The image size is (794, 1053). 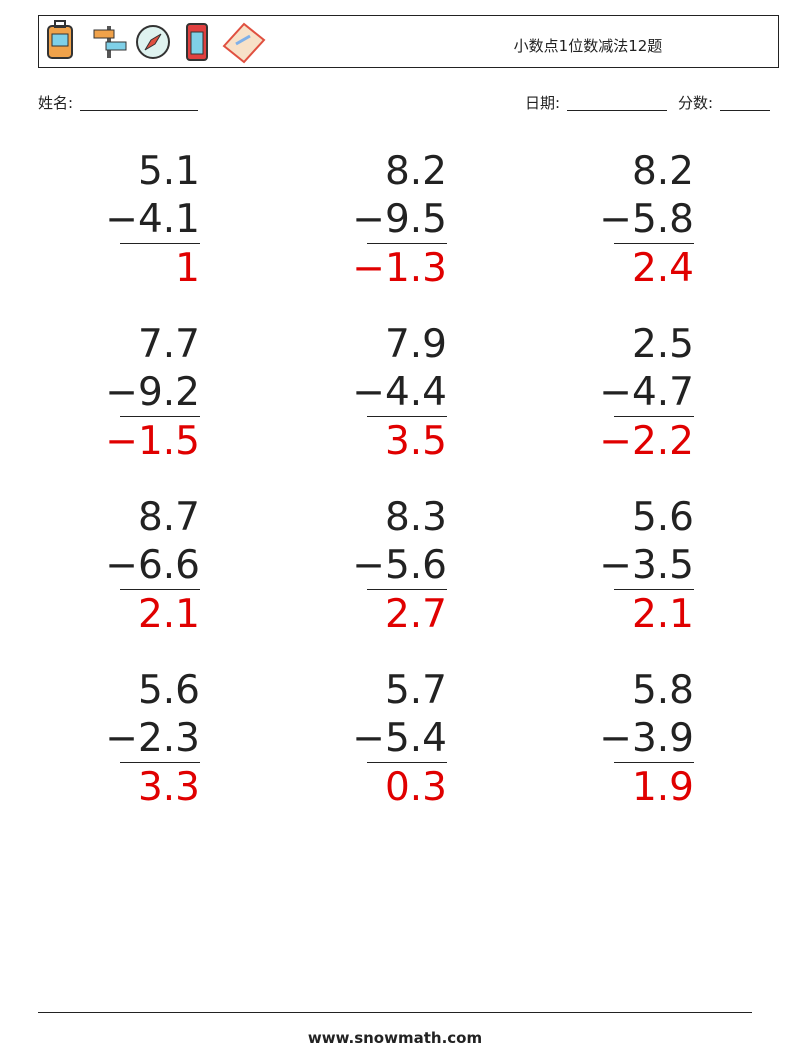 I want to click on minuend: 8.7, so click(x=168, y=517).